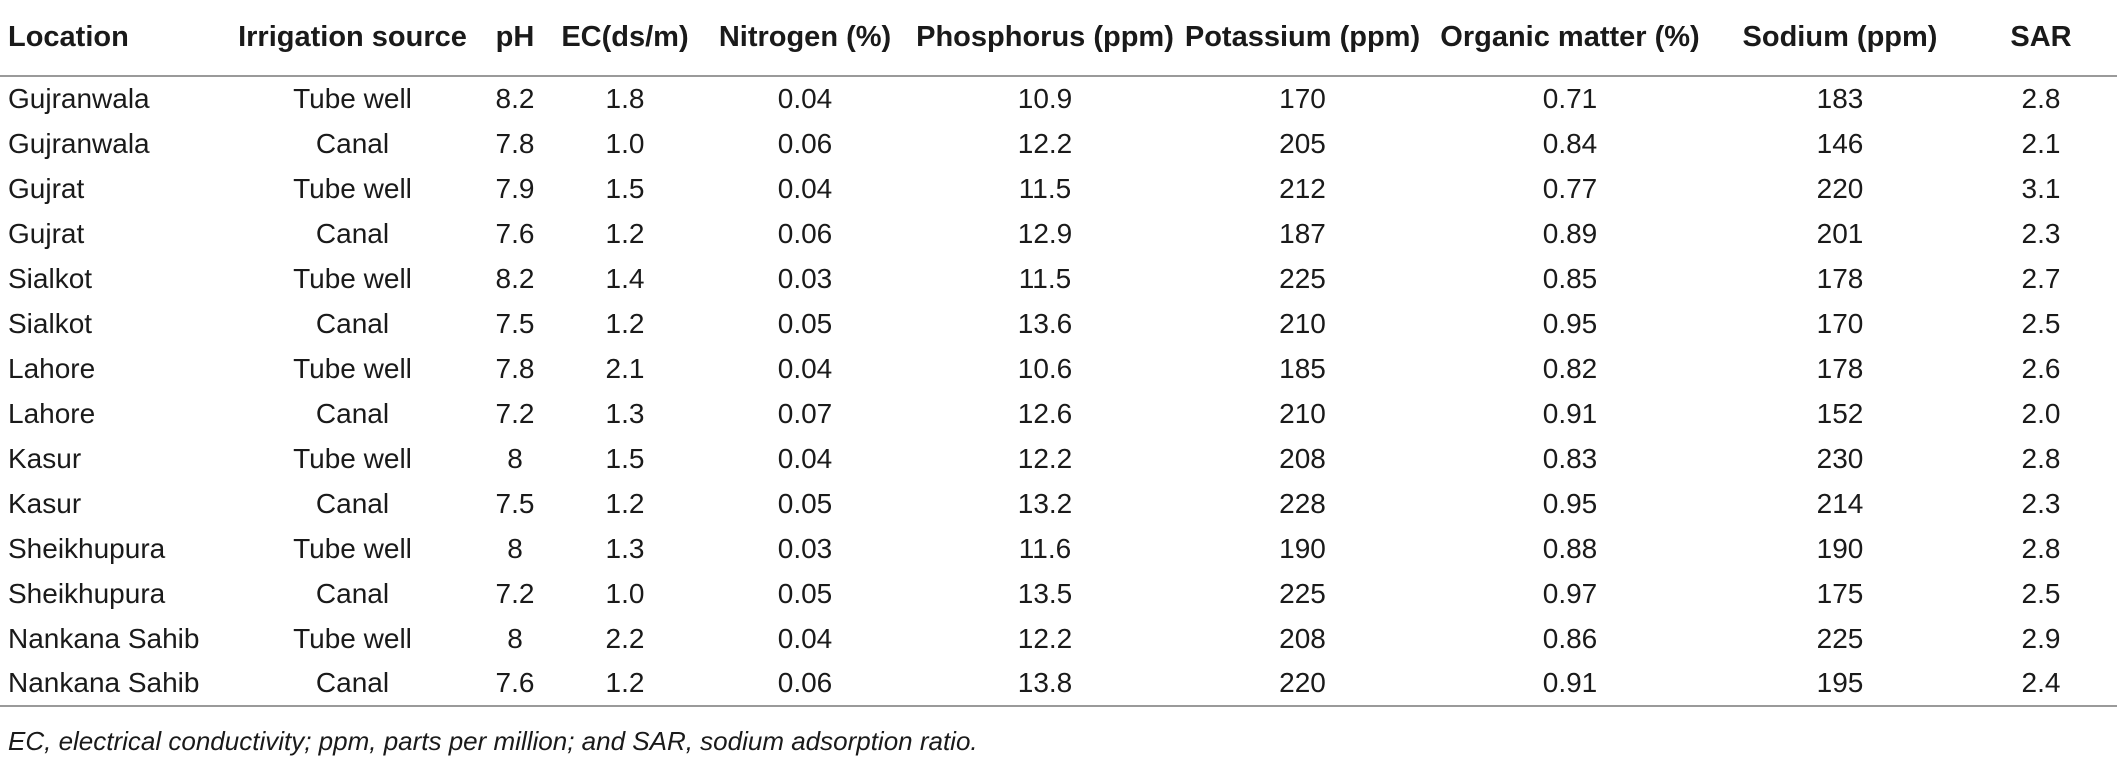 The image size is (2117, 762). What do you see at coordinates (1840, 188) in the screenshot?
I see `cell-sodium: 220` at bounding box center [1840, 188].